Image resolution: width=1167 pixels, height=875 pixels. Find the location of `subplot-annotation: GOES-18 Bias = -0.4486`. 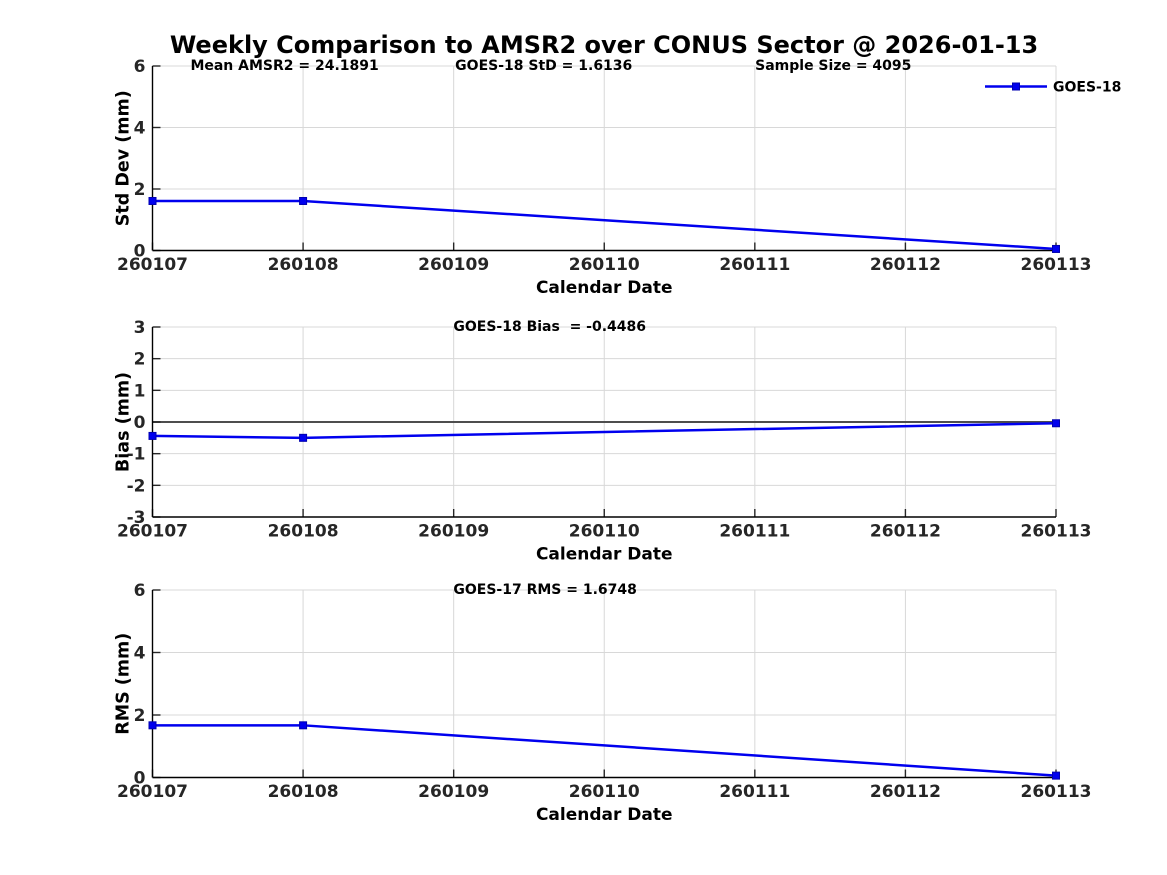

subplot-annotation: GOES-18 Bias = -0.4486 is located at coordinates (549, 327).